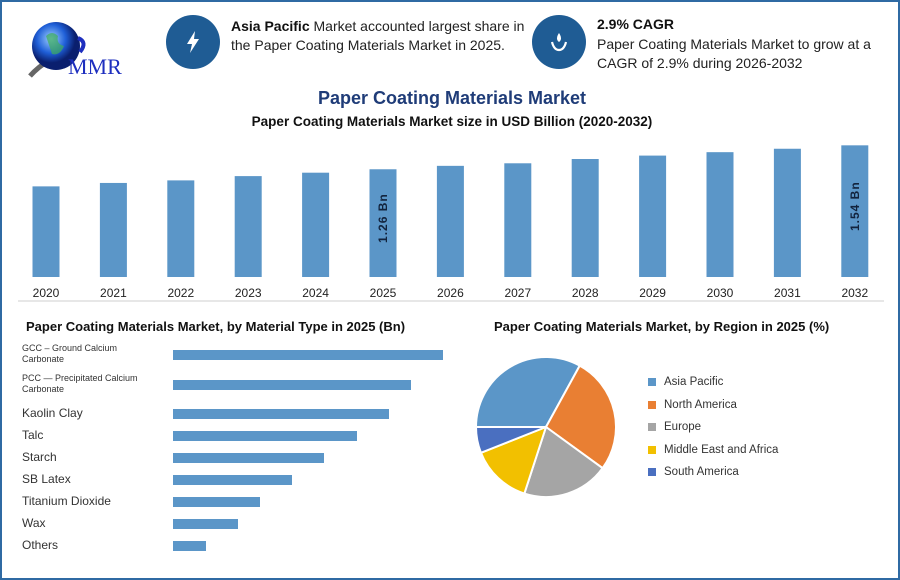  Describe the element at coordinates (510, 440) in the screenshot. I see `pie-slice-south-america` at that location.